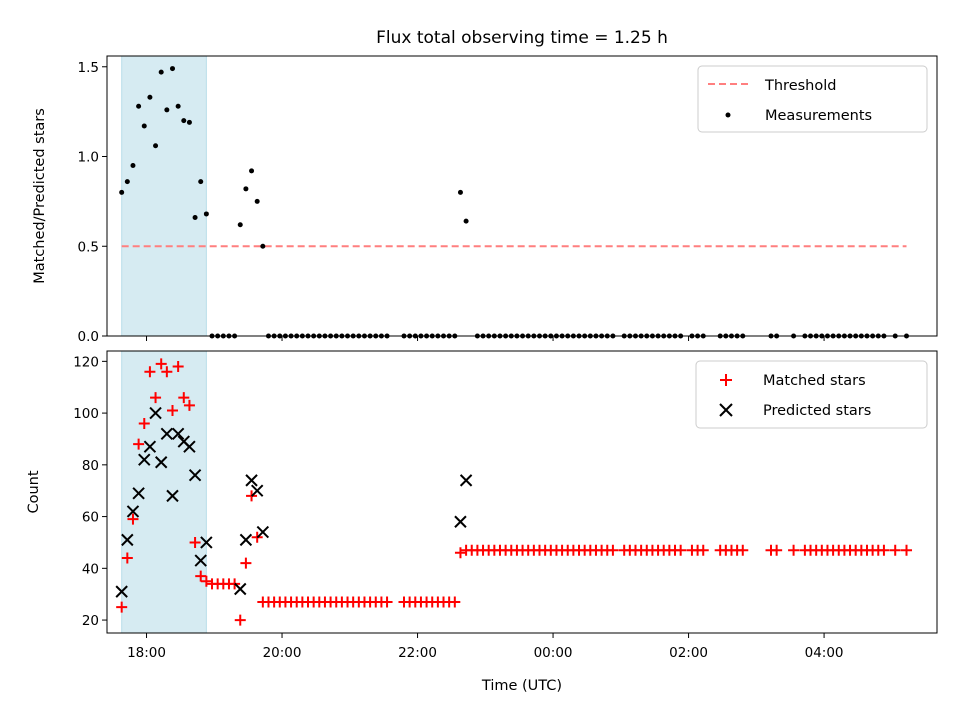 Image resolution: width=960 pixels, height=720 pixels. I want to click on top-x-axis-ticks, so click(485, 338).